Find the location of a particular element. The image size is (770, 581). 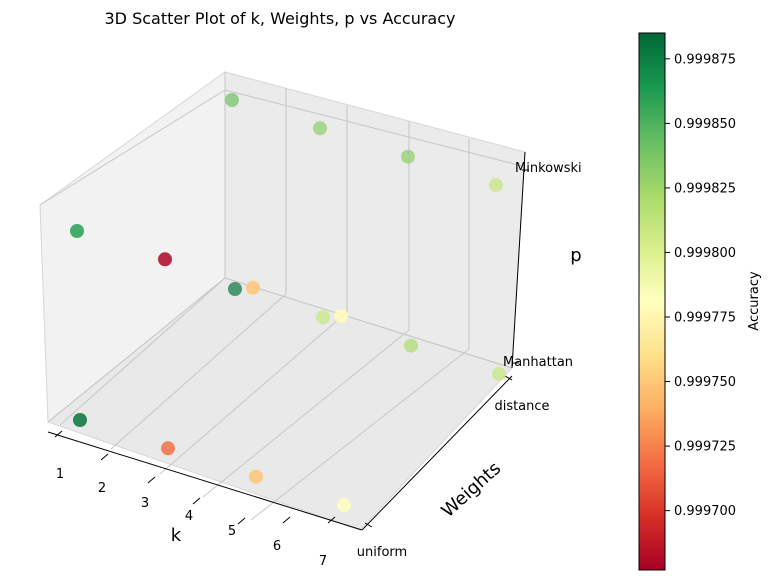

data-point-k7-uniform-minkowski is located at coordinates (341, 316).